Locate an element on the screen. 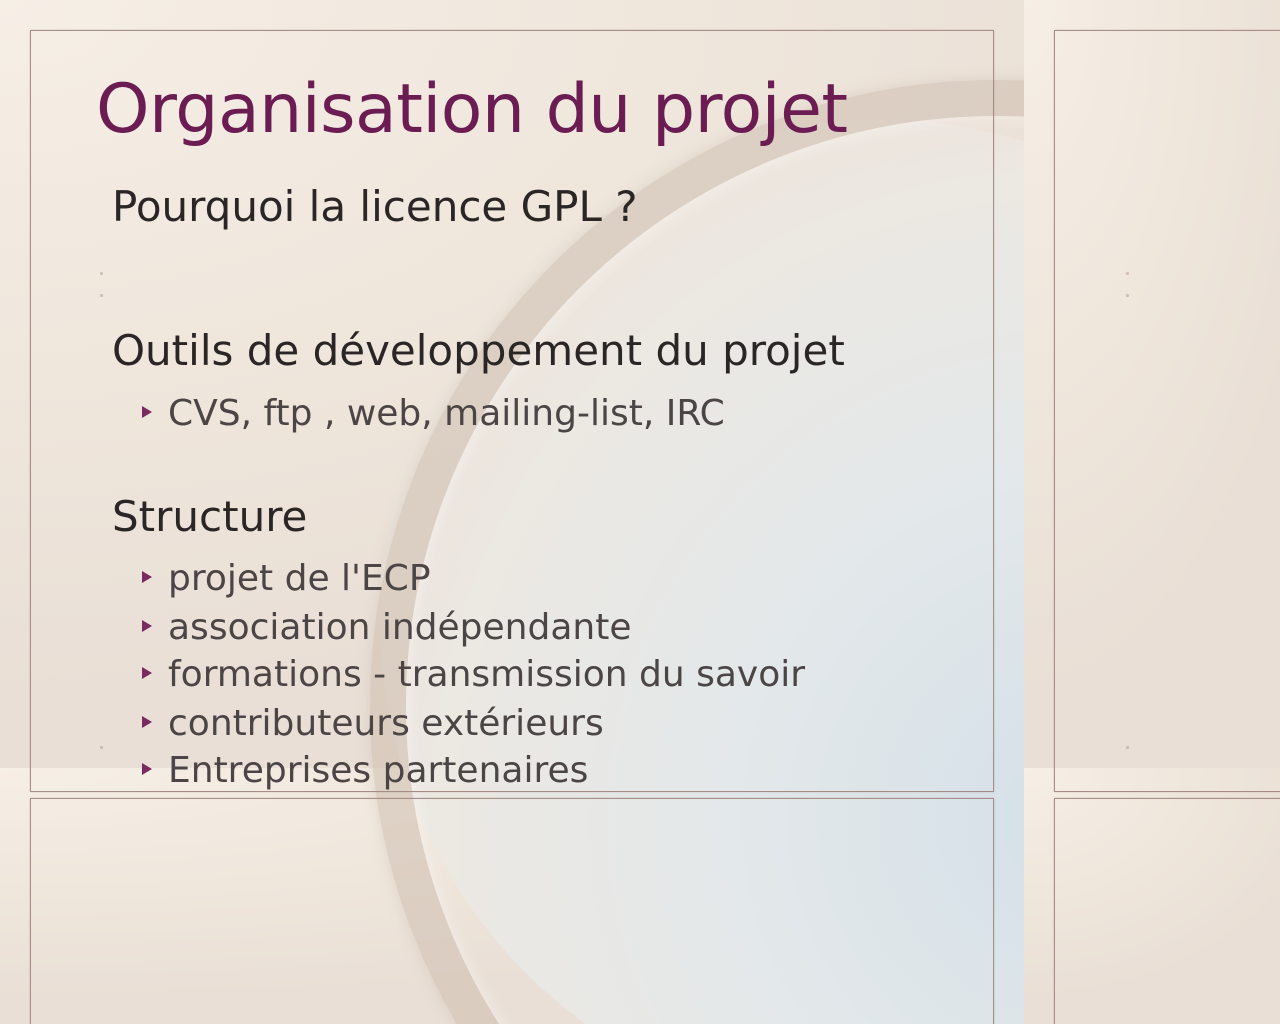 The width and height of the screenshot is (1280, 1024). section-heading-structure: Structure is located at coordinates (210, 516).